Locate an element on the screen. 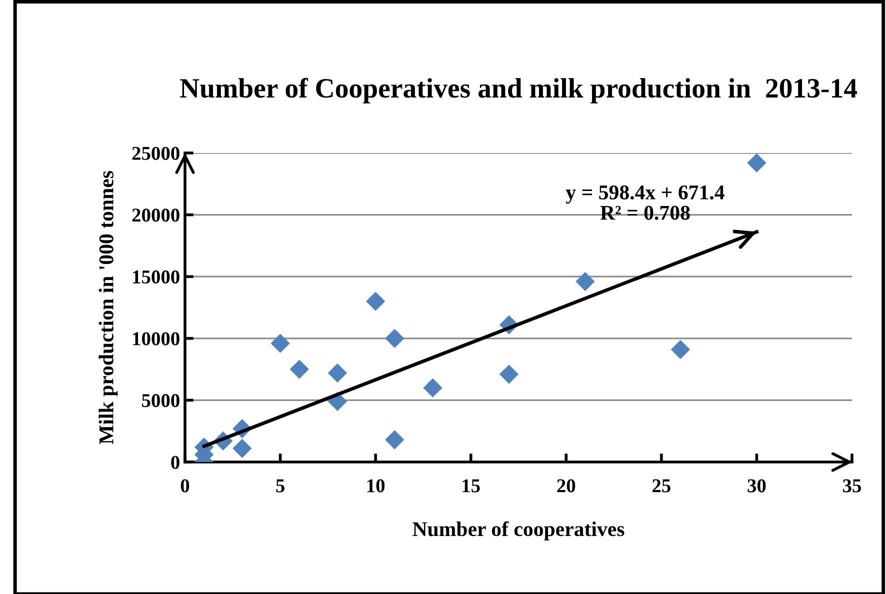 This screenshot has height=594, width=886. x-tick-label: 20 is located at coordinates (566, 485).